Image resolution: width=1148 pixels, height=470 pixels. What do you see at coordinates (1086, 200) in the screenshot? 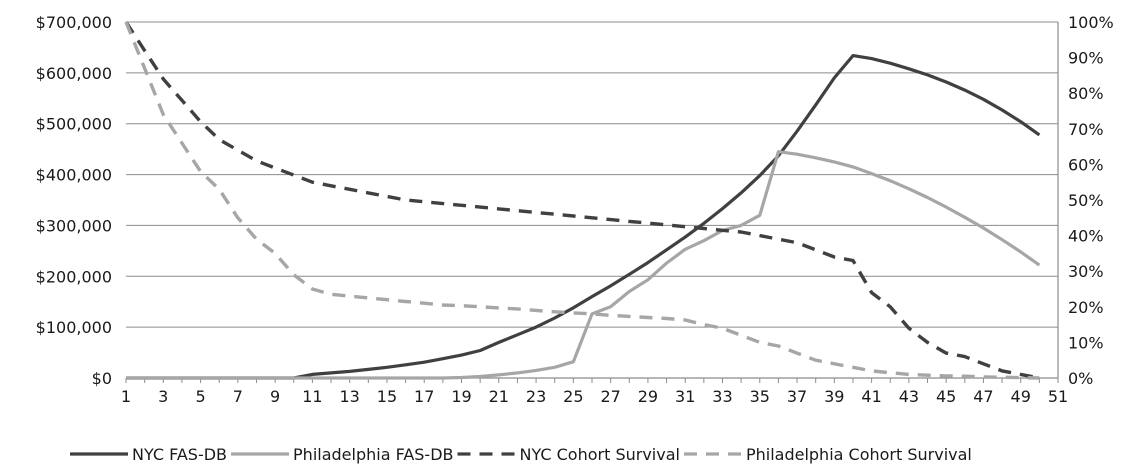
I see `y-right-tick-label: 50%` at bounding box center [1086, 200].